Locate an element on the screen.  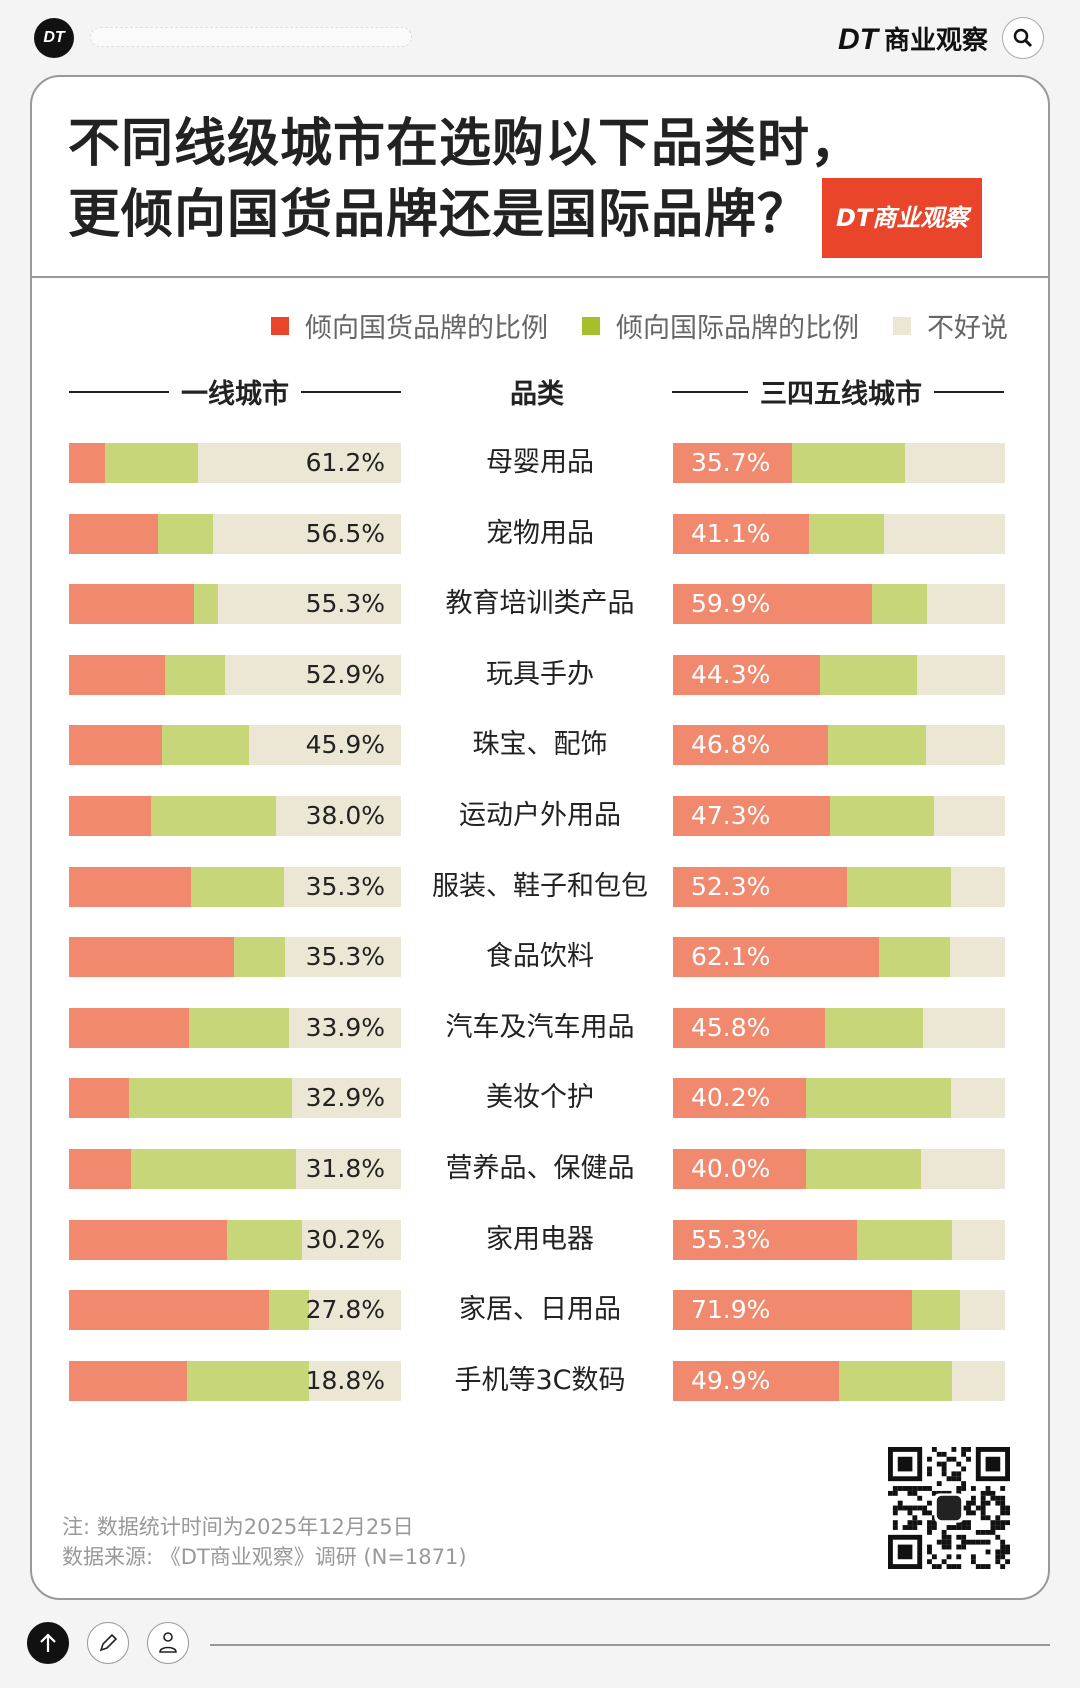
bar-tier1: 31.8% is located at coordinates (235, 1169).